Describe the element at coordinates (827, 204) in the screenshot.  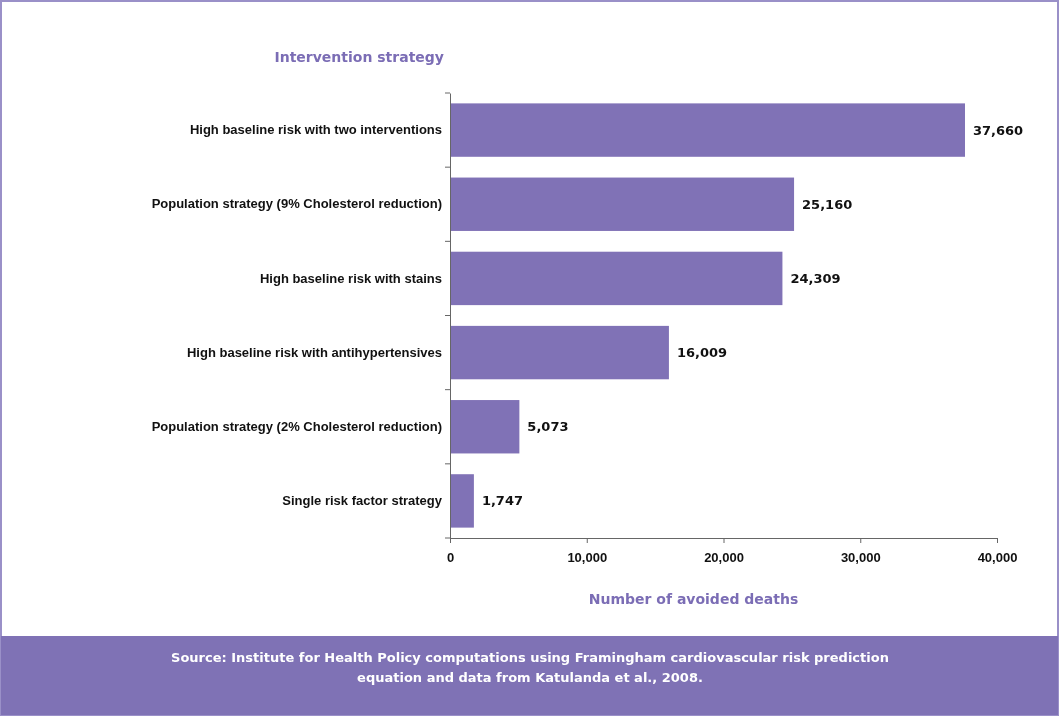
I see `data-label: 25,160` at that location.